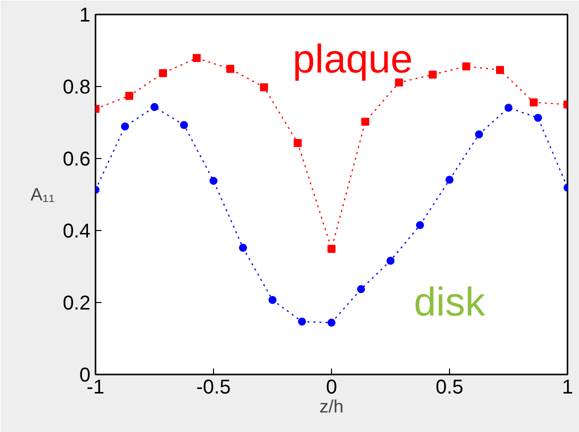 This screenshot has width=579, height=432. What do you see at coordinates (84, 15) in the screenshot?
I see `y-tick-label: 1` at bounding box center [84, 15].